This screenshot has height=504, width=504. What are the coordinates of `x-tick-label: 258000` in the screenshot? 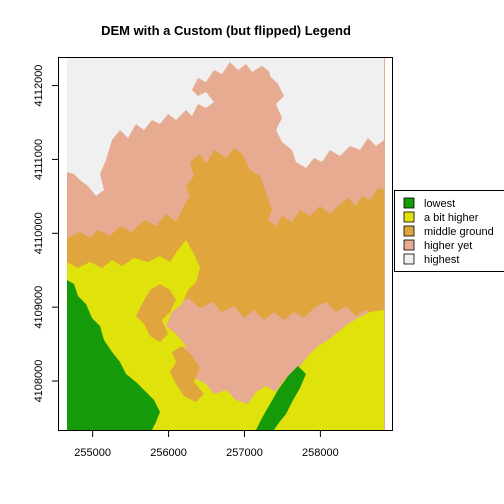 It's located at (320, 453).